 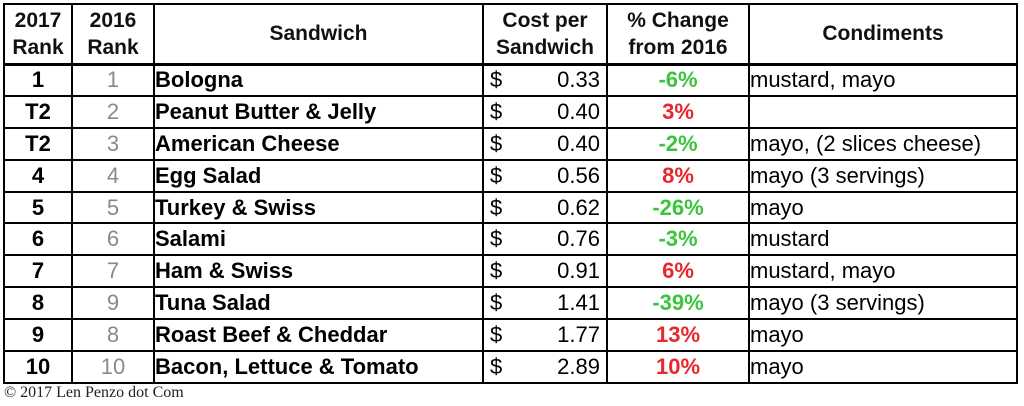 I want to click on sandwich-name-cell: Egg Salad, so click(x=318, y=175).